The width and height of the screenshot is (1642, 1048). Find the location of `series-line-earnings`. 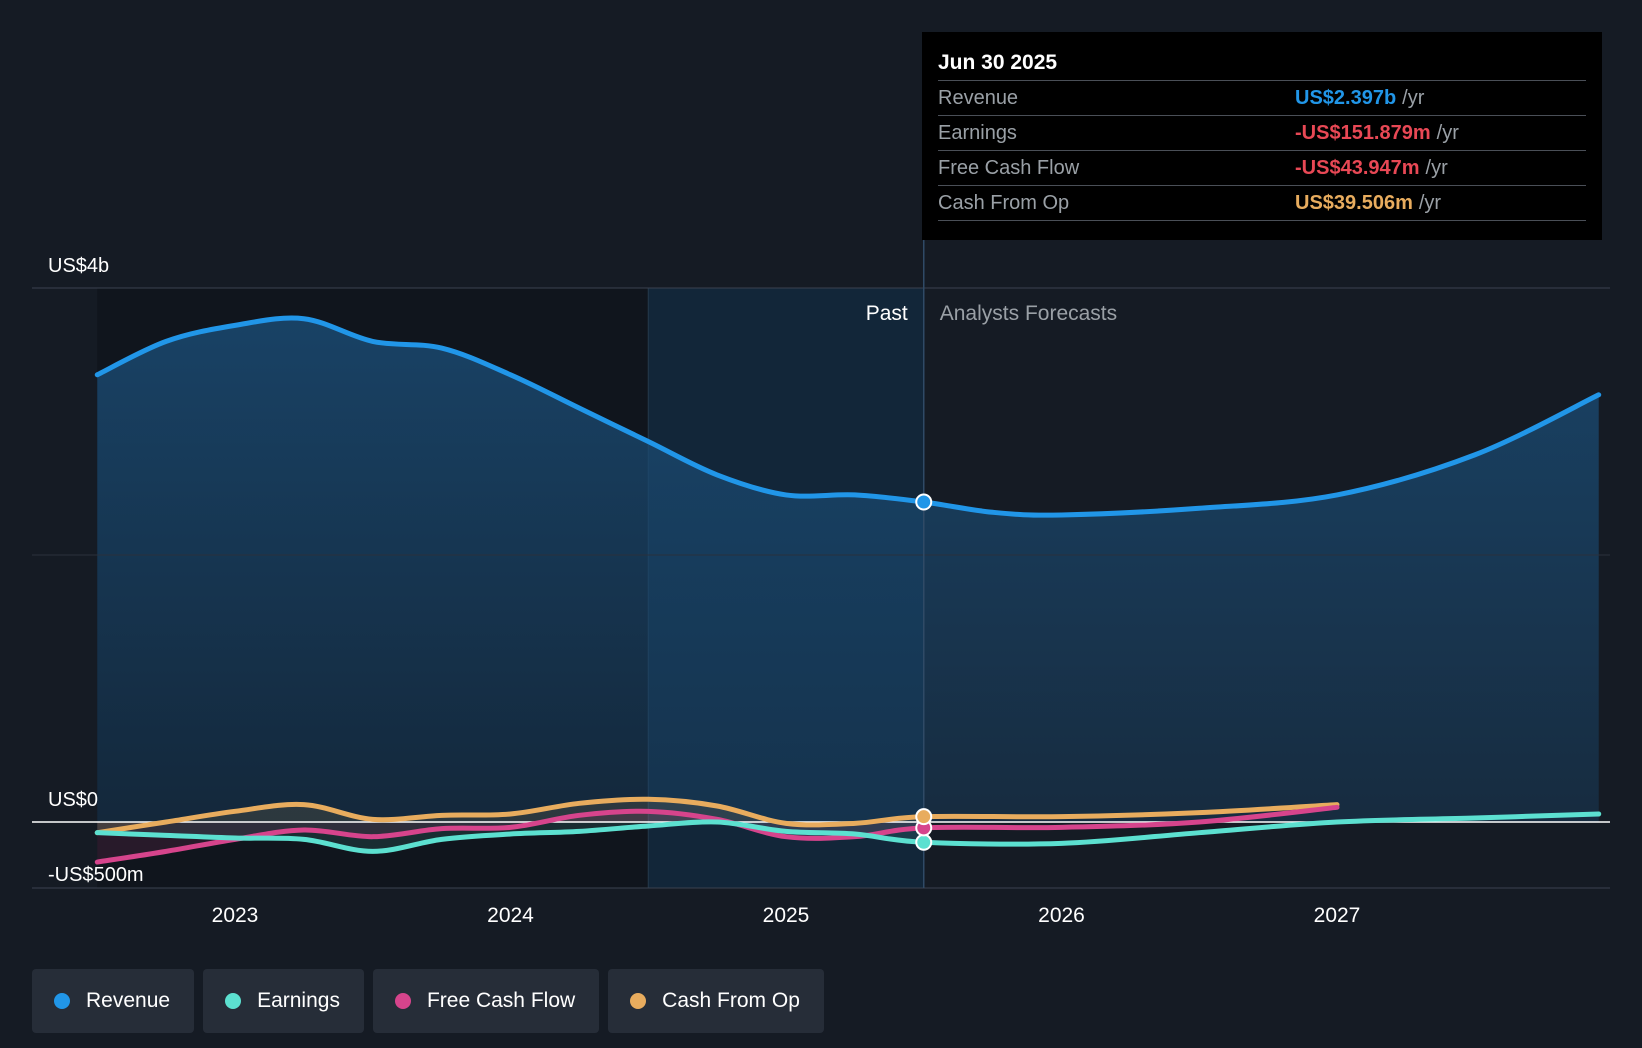

series-line-earnings is located at coordinates (848, 832).